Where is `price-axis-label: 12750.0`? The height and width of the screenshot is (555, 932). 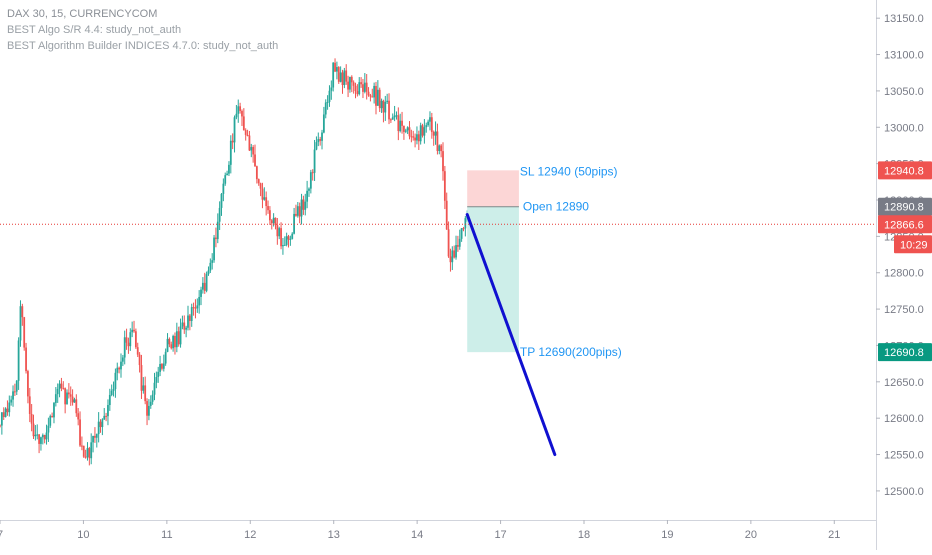 price-axis-label: 12750.0 is located at coordinates (904, 310).